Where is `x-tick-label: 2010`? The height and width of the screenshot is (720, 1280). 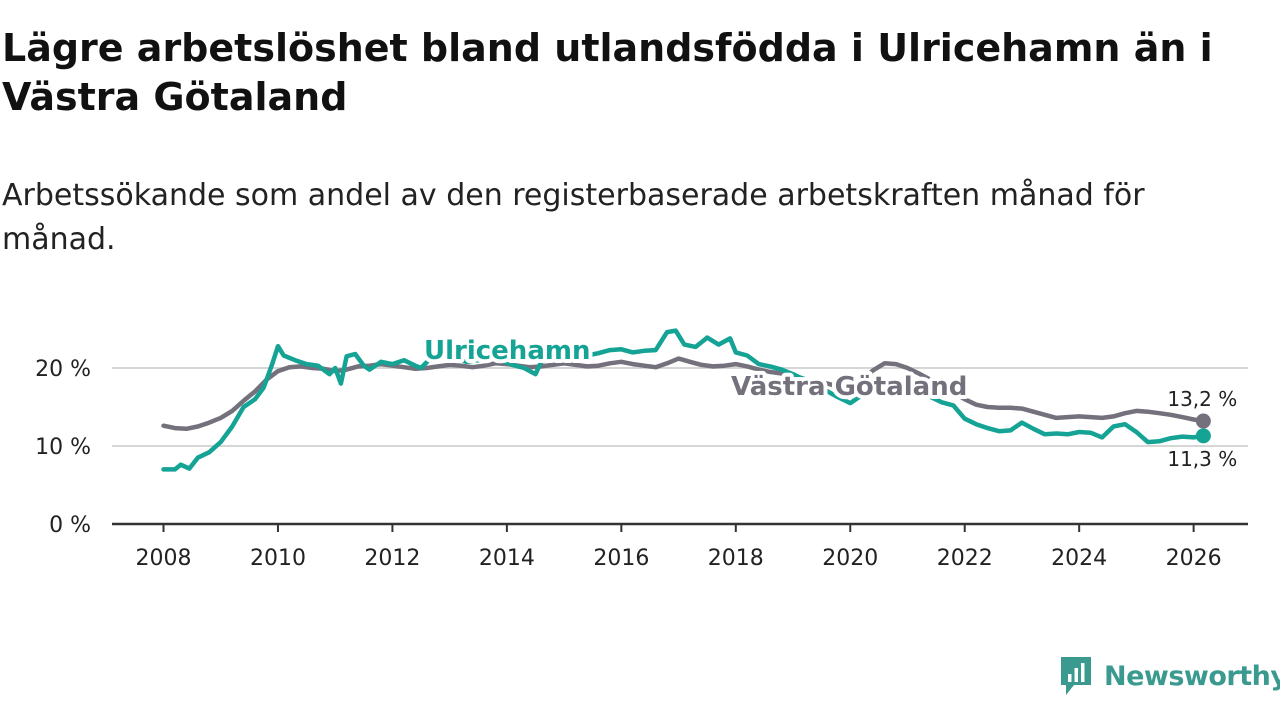 x-tick-label: 2010 is located at coordinates (278, 558).